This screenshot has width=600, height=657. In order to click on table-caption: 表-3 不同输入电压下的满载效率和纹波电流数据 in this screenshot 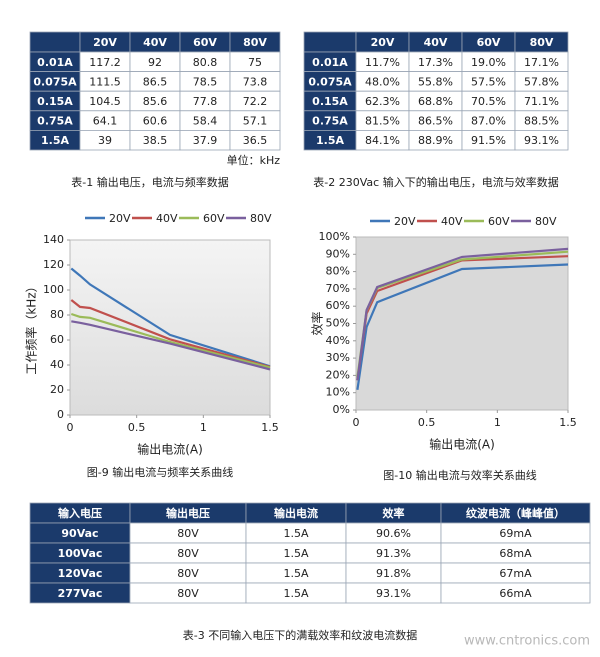, I will do `click(300, 635)`.